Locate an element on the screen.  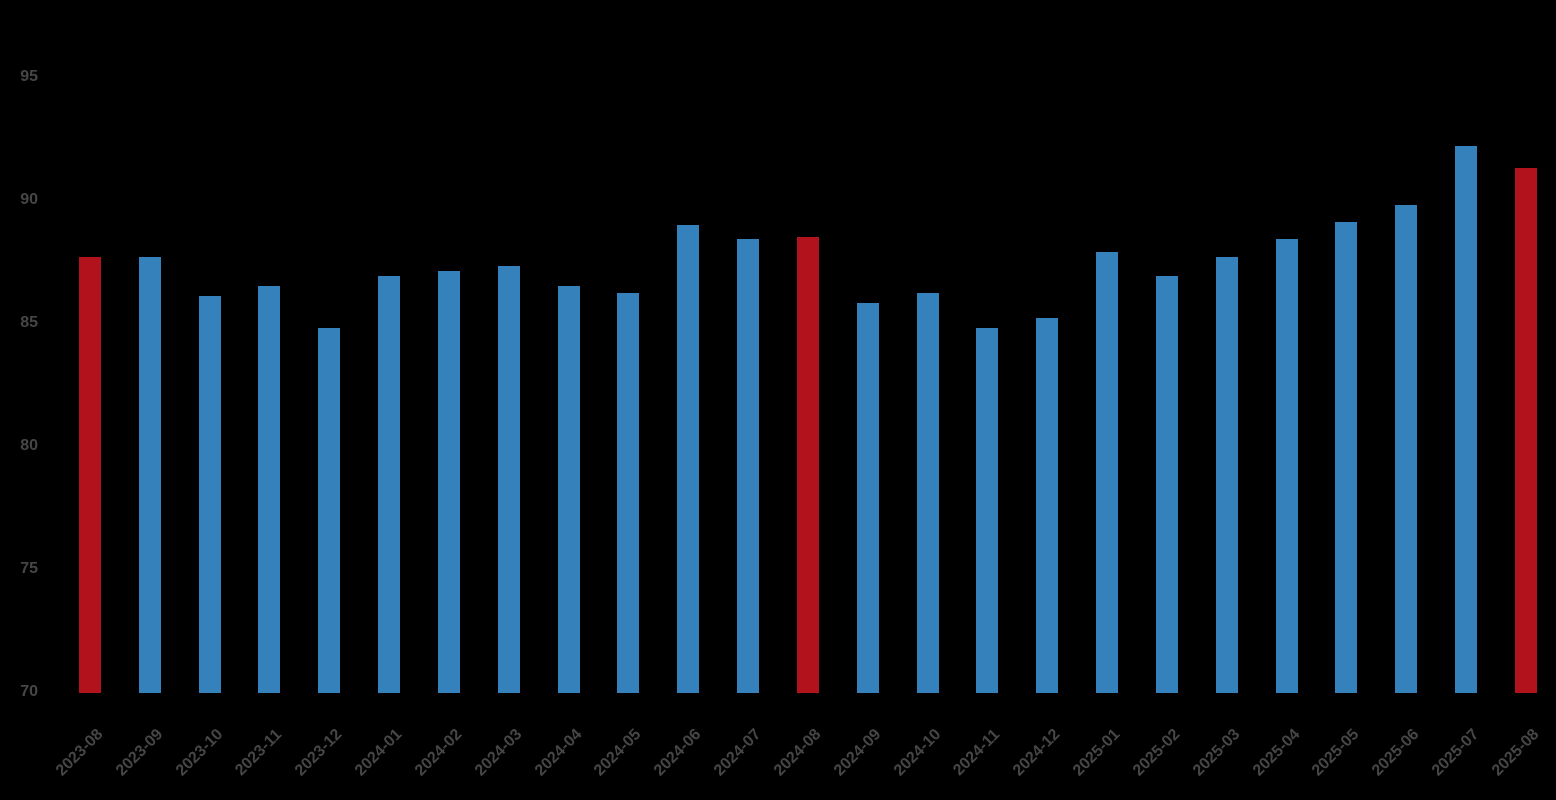
y-tick-label: 90 is located at coordinates (29, 199).